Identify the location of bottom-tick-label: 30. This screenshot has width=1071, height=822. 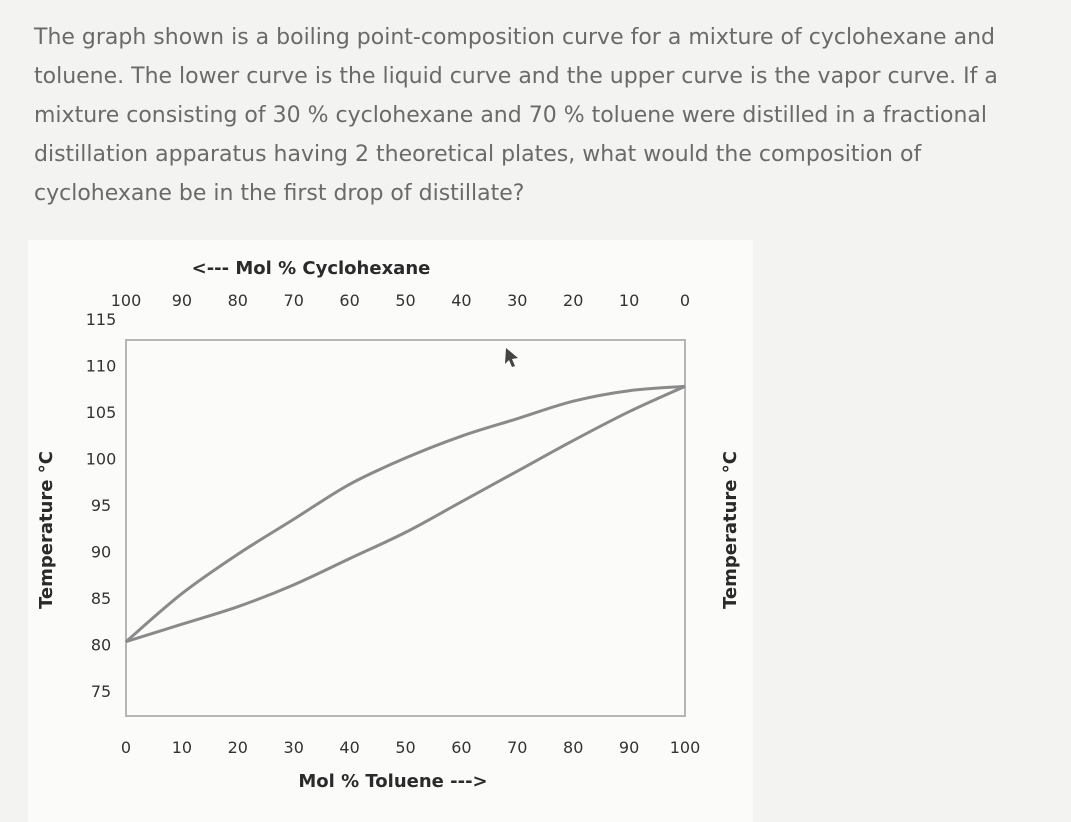
(294, 747).